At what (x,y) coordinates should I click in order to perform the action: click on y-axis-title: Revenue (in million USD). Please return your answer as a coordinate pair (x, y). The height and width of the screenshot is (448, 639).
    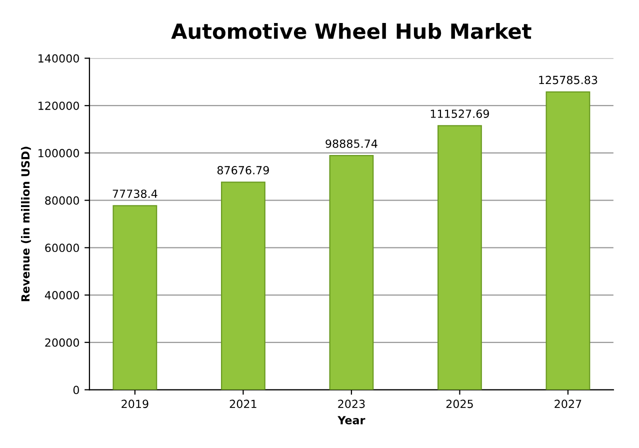
    Looking at the image, I should click on (26, 224).